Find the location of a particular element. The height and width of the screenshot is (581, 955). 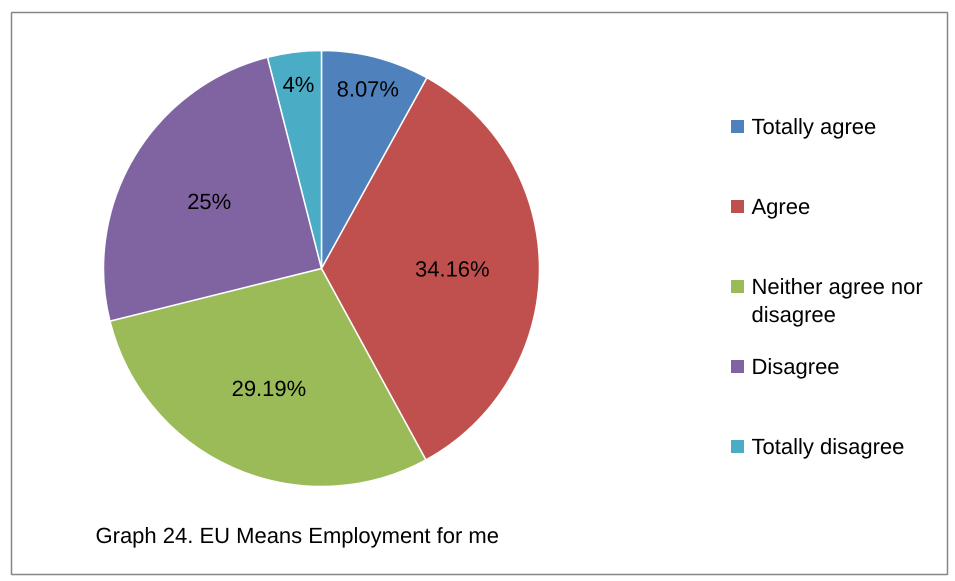

text: Graph 24. EU Means Employment for me is located at coordinates (297, 535).